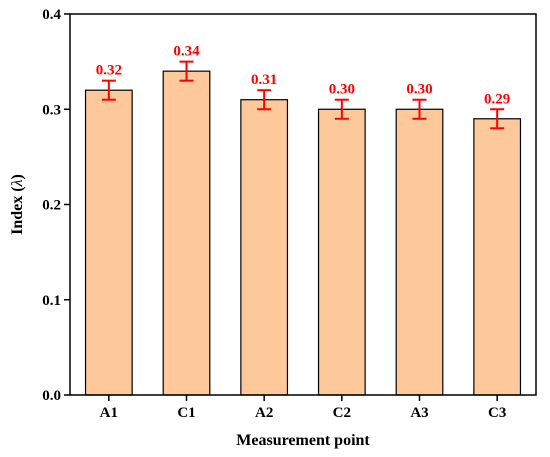  Describe the element at coordinates (186, 52) in the screenshot. I see `data-label-c1: 0.34` at that location.